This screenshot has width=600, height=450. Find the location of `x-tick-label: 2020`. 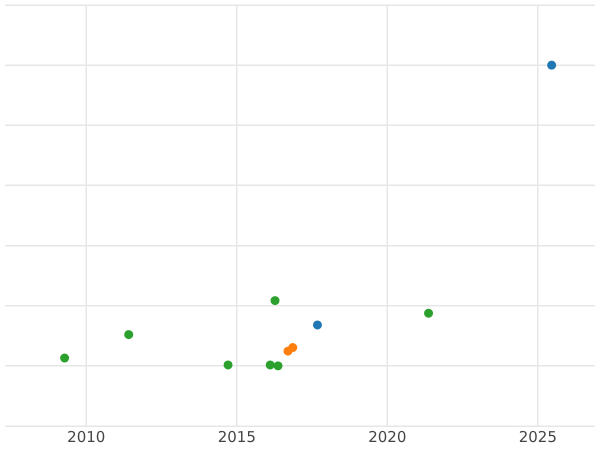

x-tick-label: 2020 is located at coordinates (387, 437).